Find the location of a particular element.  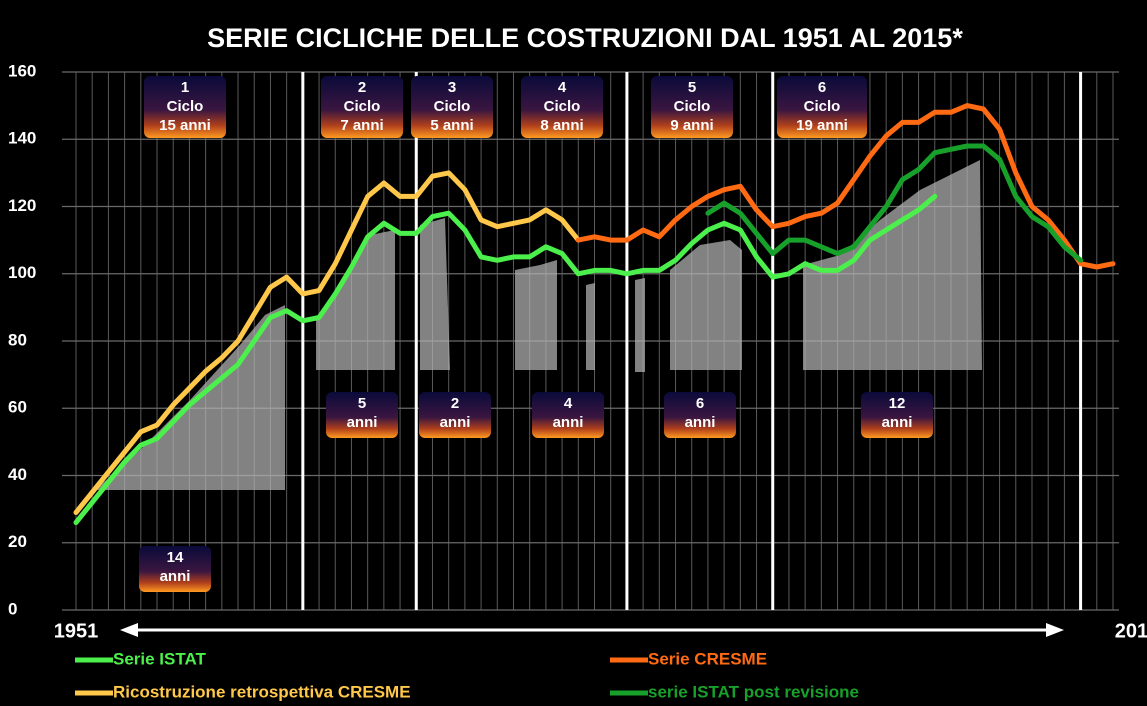

x-tick-label: 2015 is located at coordinates (1131, 631).